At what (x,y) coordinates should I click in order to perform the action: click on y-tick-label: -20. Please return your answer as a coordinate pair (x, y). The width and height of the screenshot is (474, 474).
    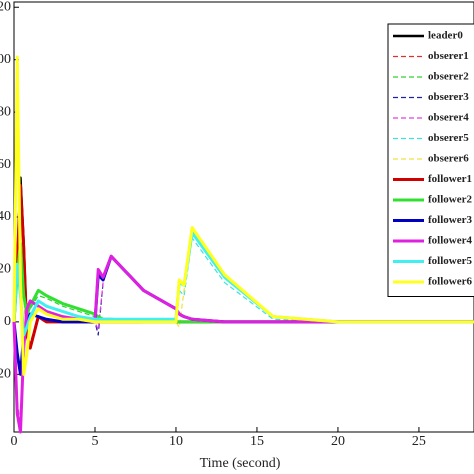
    Looking at the image, I should click on (5, 374).